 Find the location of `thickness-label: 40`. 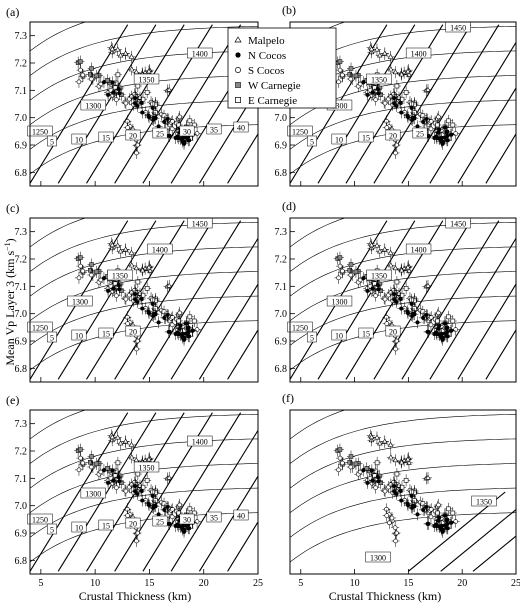

thickness-label: 40 is located at coordinates (241, 128).